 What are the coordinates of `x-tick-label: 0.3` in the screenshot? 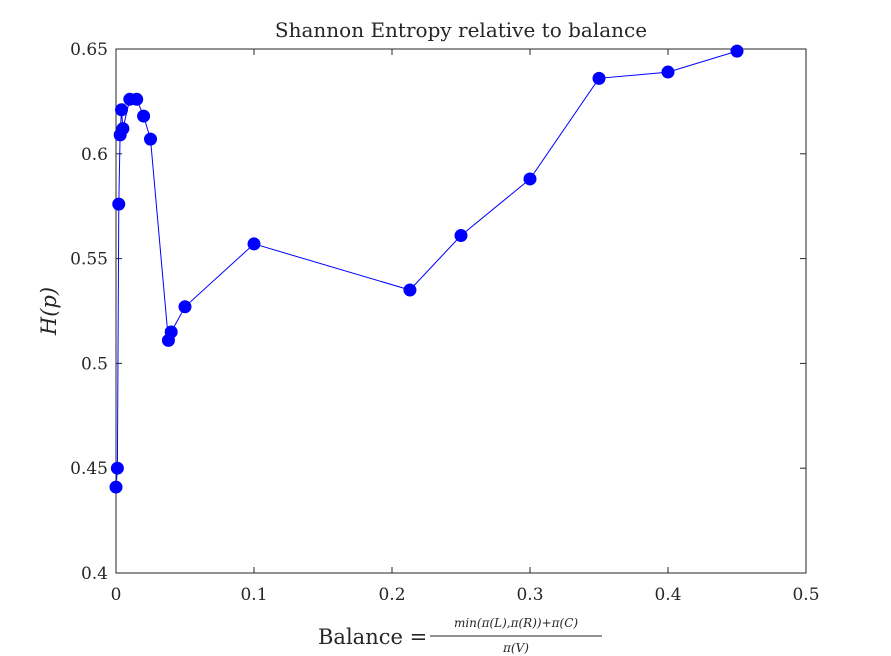 It's located at (529, 595).